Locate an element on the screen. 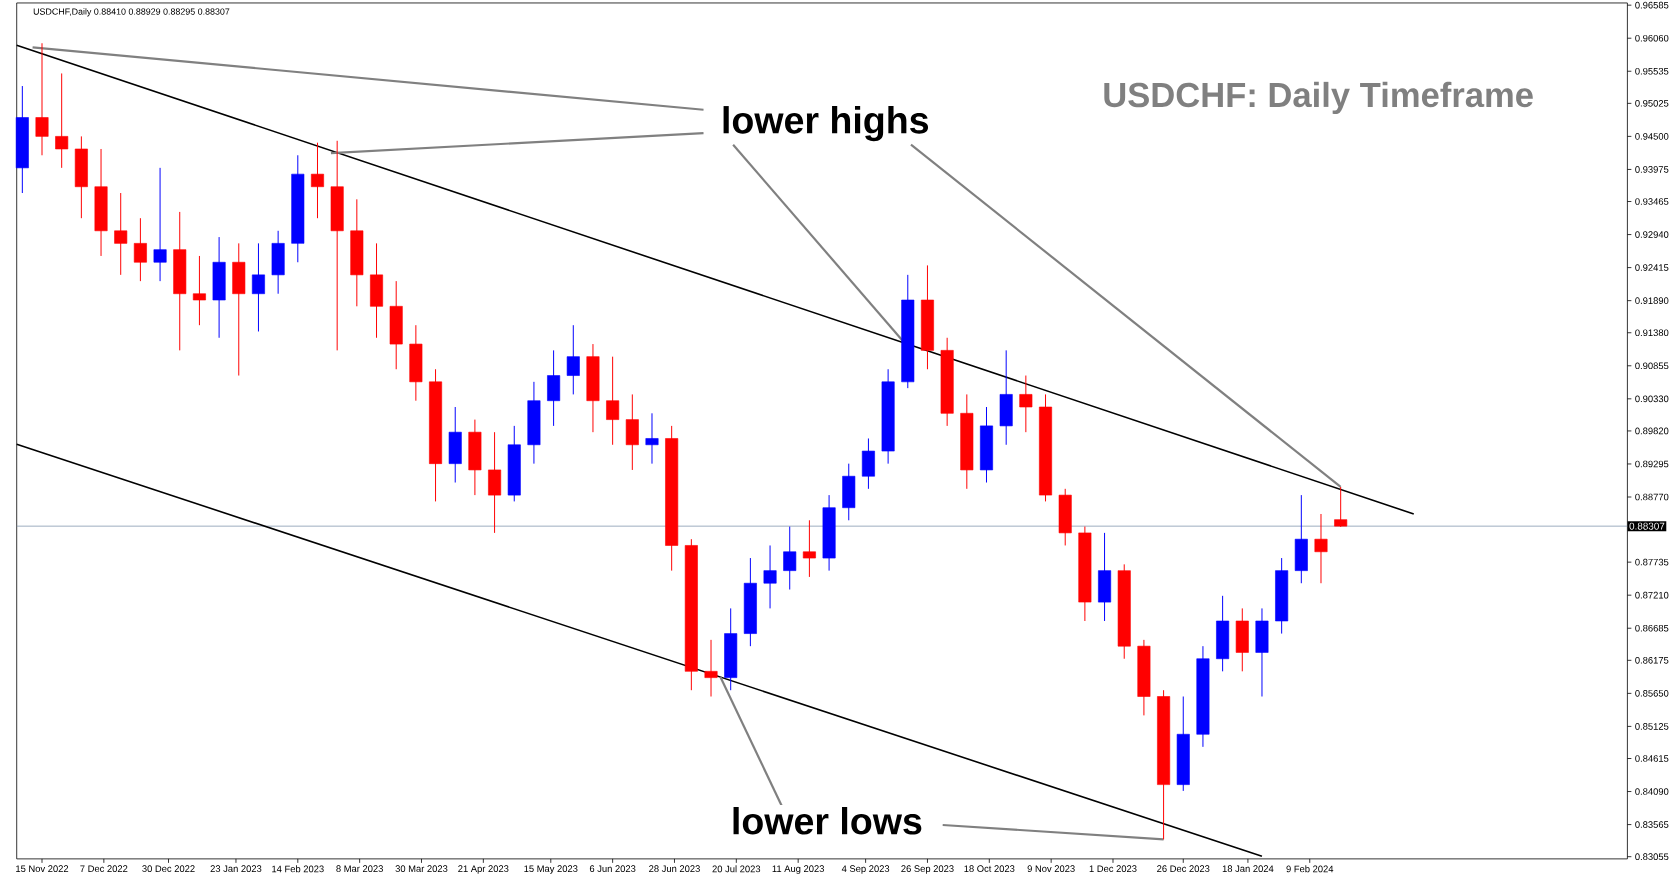 This screenshot has width=1673, height=881. y-tick-label: 0.96060 is located at coordinates (1652, 38).